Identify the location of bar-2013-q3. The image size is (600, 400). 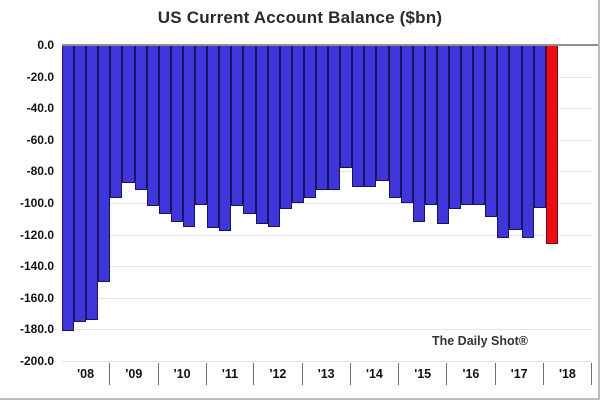
(334, 118).